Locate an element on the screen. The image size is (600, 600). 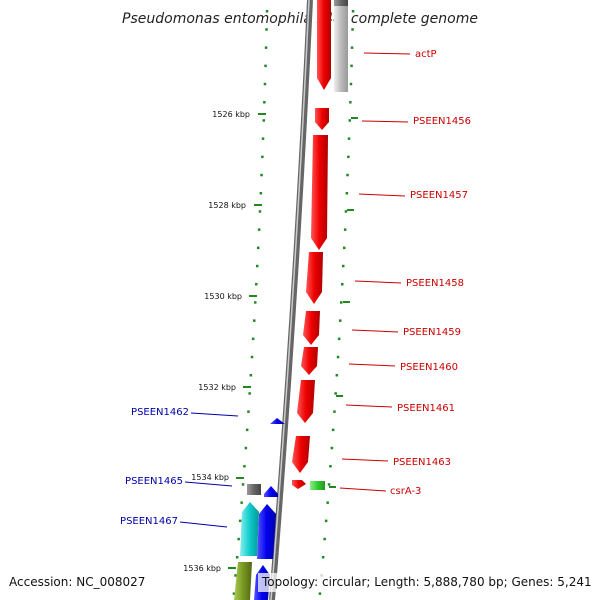
gene-PSEEN1458 is located at coordinates (314, 278).